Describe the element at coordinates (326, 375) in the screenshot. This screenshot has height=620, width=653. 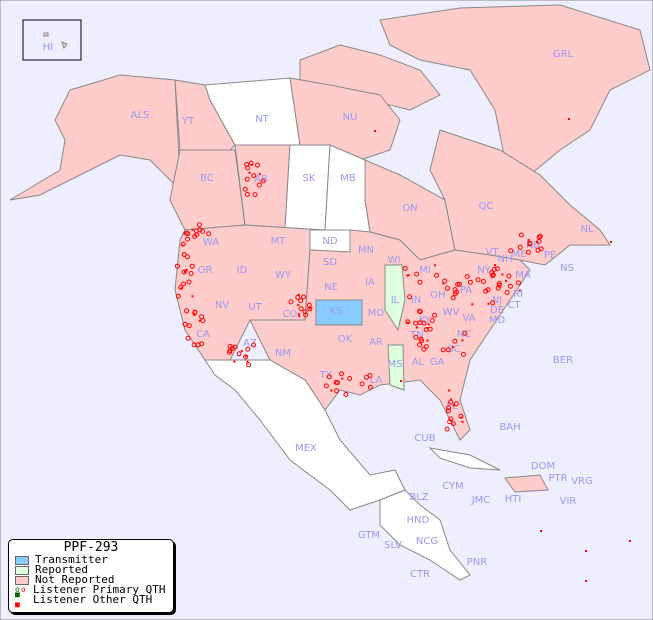
I see `region-label-tx: TX` at that location.